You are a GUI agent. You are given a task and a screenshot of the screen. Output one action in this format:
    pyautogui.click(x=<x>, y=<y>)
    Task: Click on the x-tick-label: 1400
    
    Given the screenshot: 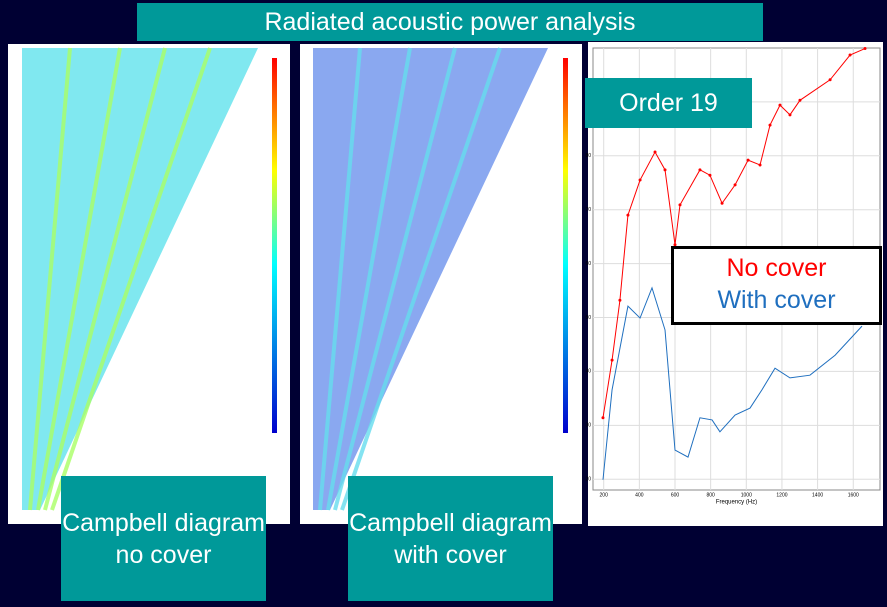 What is the action you would take?
    pyautogui.click(x=817, y=495)
    